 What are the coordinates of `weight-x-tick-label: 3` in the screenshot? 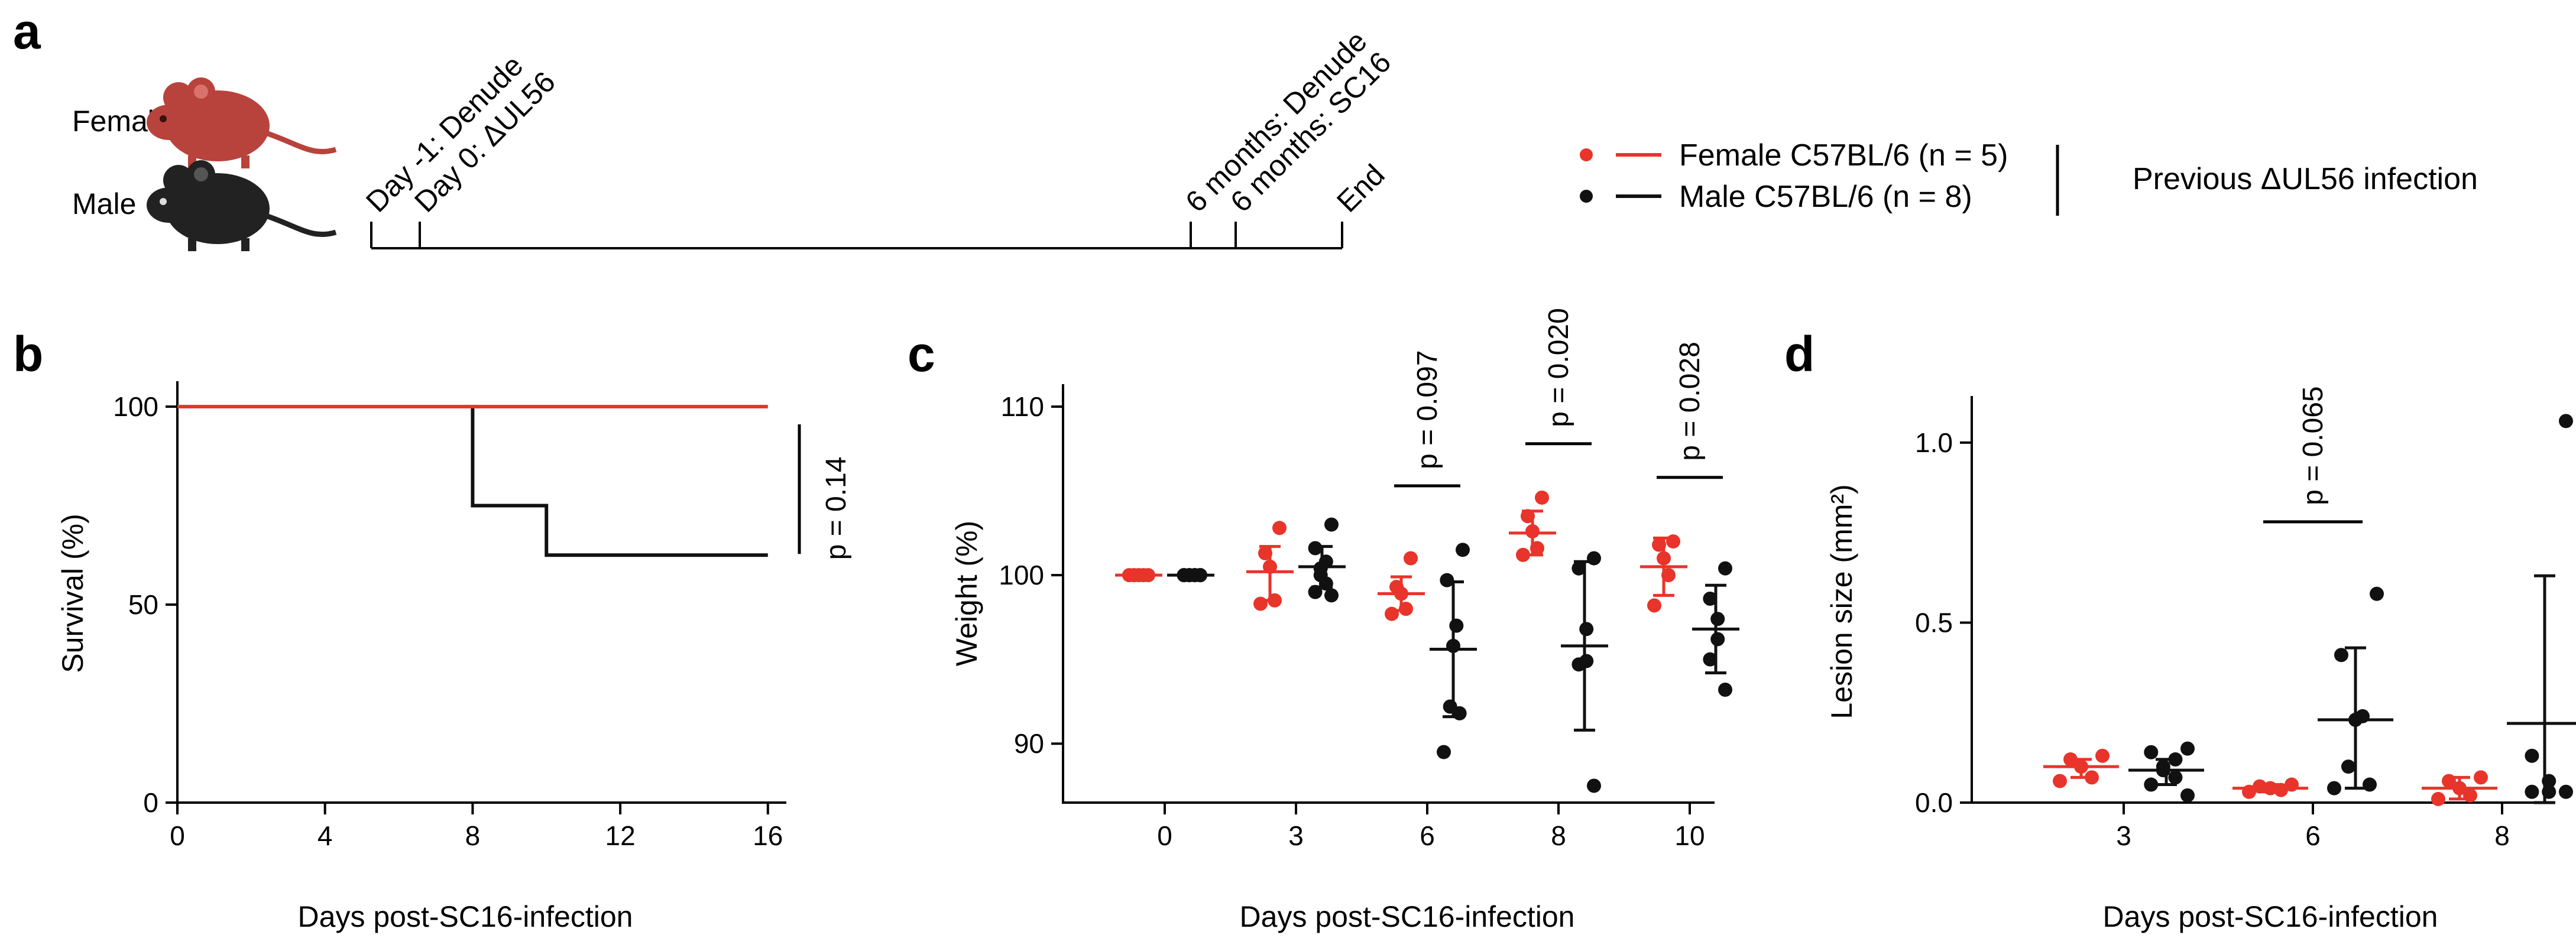 It's located at (1296, 835).